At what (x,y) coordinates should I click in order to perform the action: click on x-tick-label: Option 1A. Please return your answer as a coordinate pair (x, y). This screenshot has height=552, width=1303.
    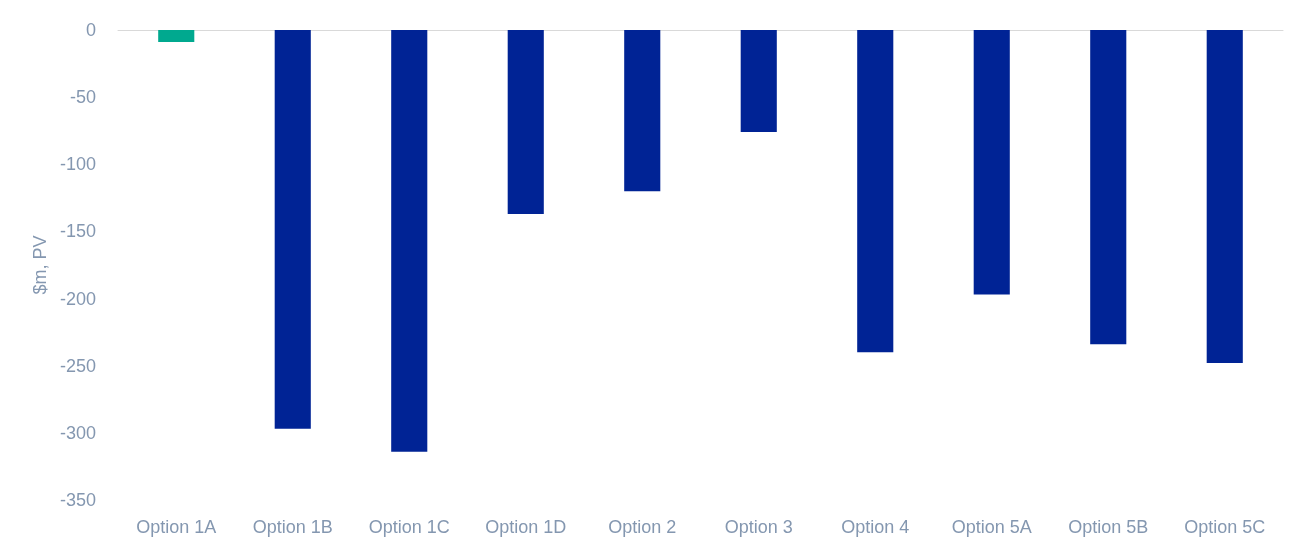
    Looking at the image, I should click on (176, 527).